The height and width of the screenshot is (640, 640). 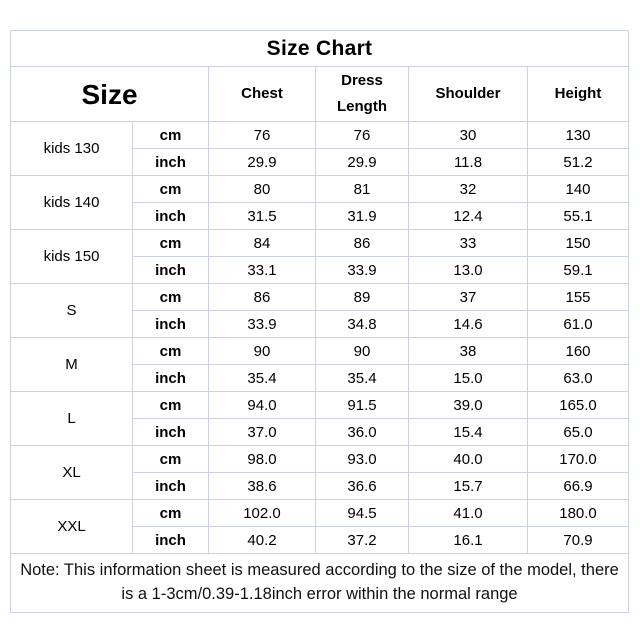 What do you see at coordinates (262, 459) in the screenshot?
I see `measurement-value: 98.0` at bounding box center [262, 459].